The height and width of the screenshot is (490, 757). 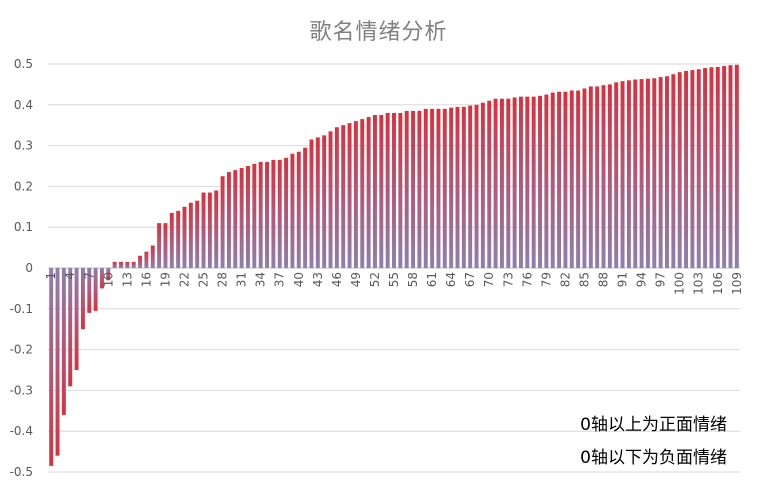 I want to click on x-tick-label: 79, so click(x=546, y=279).